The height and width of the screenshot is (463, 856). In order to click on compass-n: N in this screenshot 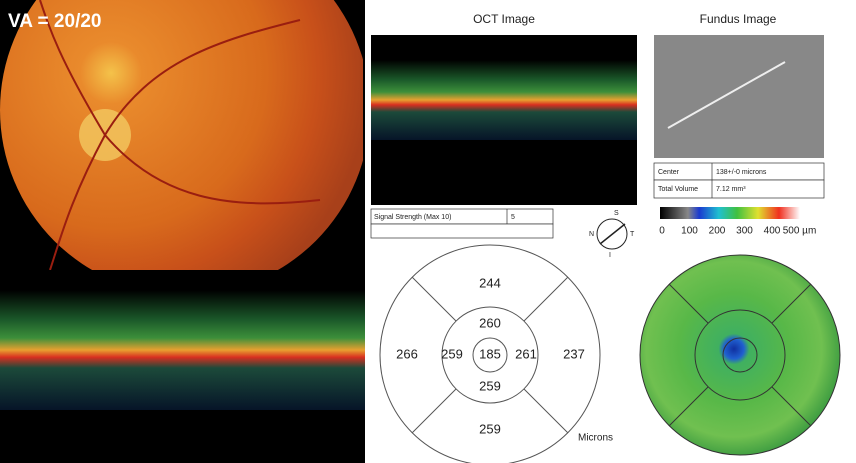, I will do `click(591, 234)`.